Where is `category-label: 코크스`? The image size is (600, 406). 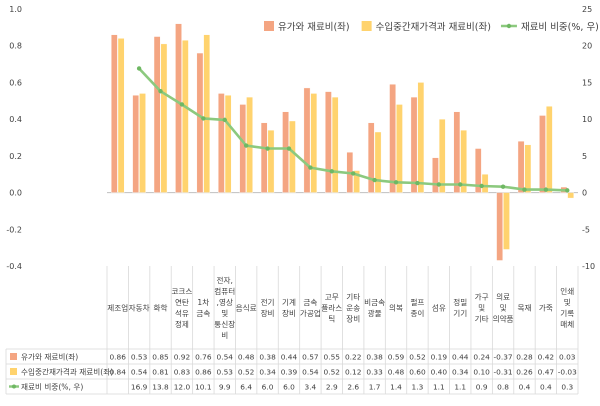 category-label: 코크스 is located at coordinates (181, 291).